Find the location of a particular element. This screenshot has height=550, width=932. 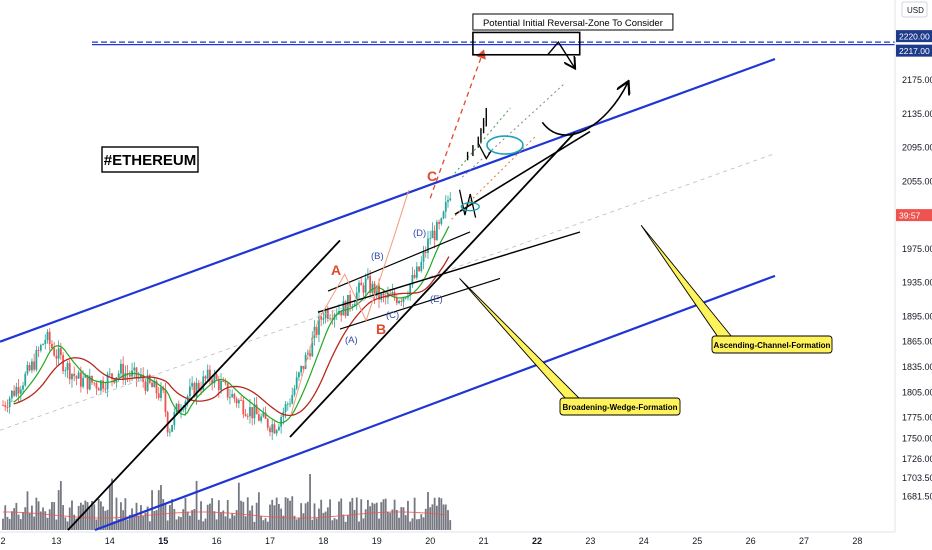

date-tick-label: 19 is located at coordinates (377, 541).